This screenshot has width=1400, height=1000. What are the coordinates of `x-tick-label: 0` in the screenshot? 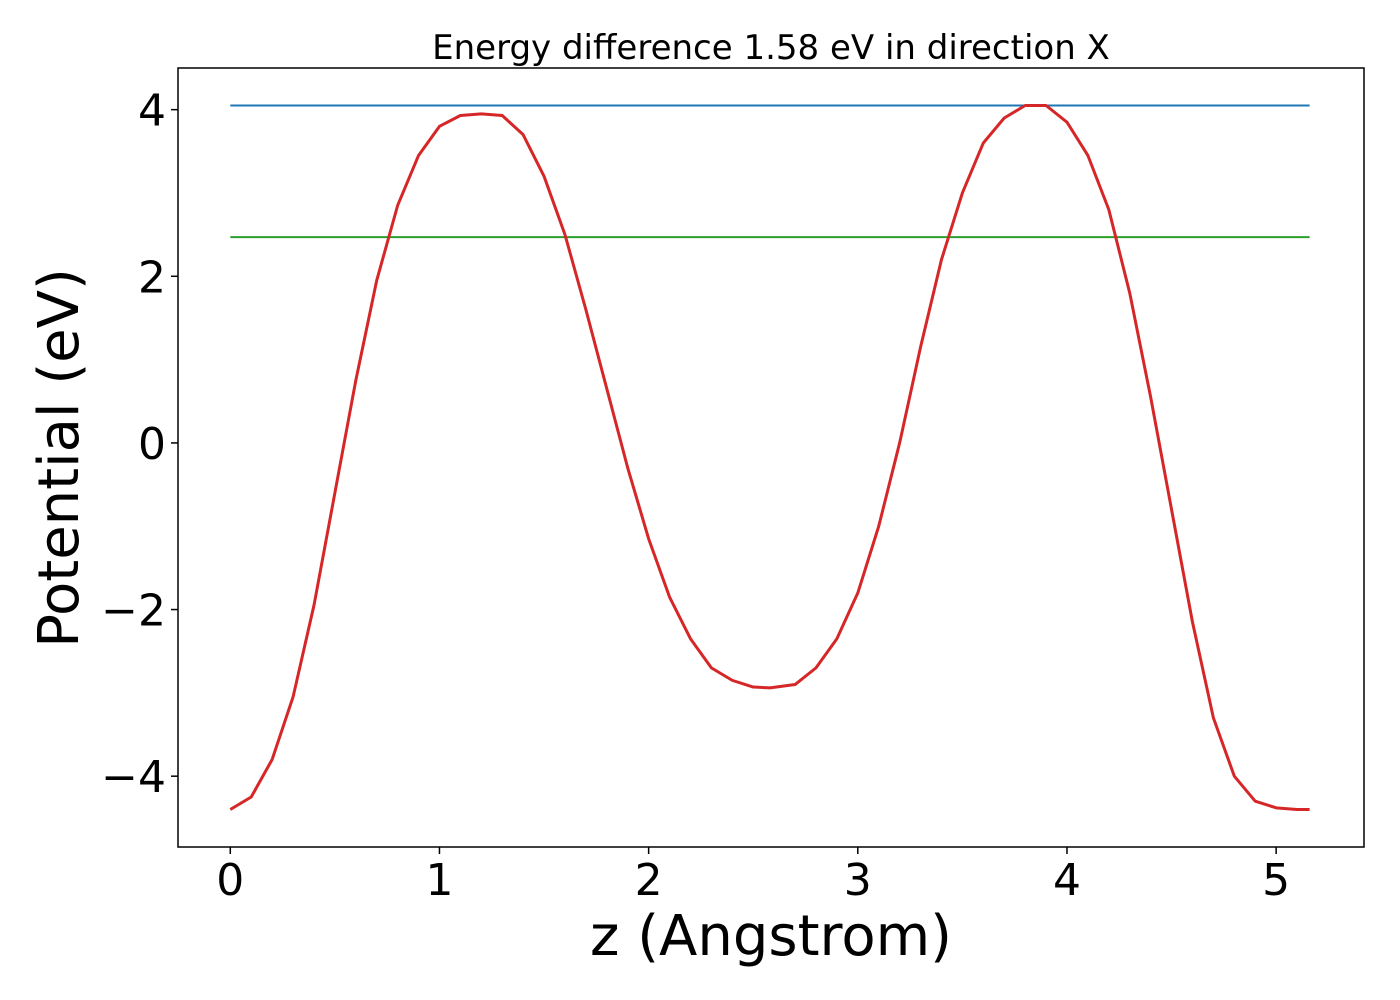 It's located at (230, 880).